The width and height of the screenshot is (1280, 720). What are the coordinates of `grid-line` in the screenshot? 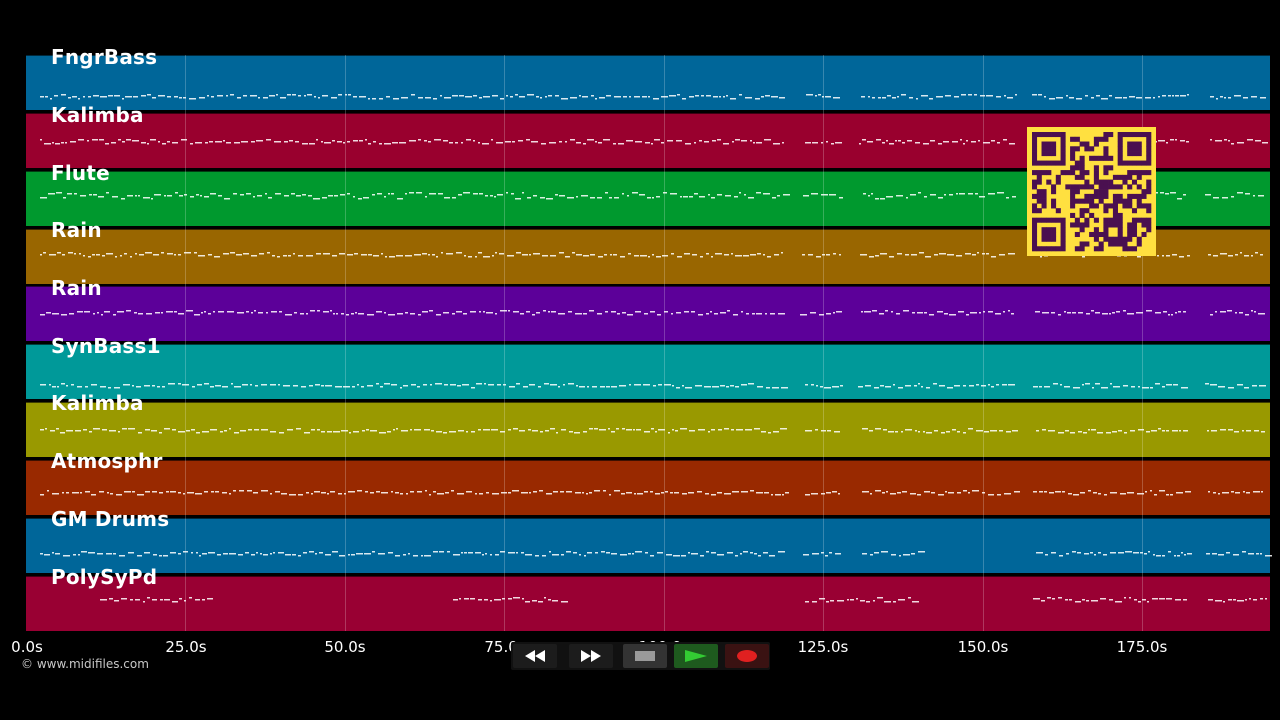 It's located at (983, 343).